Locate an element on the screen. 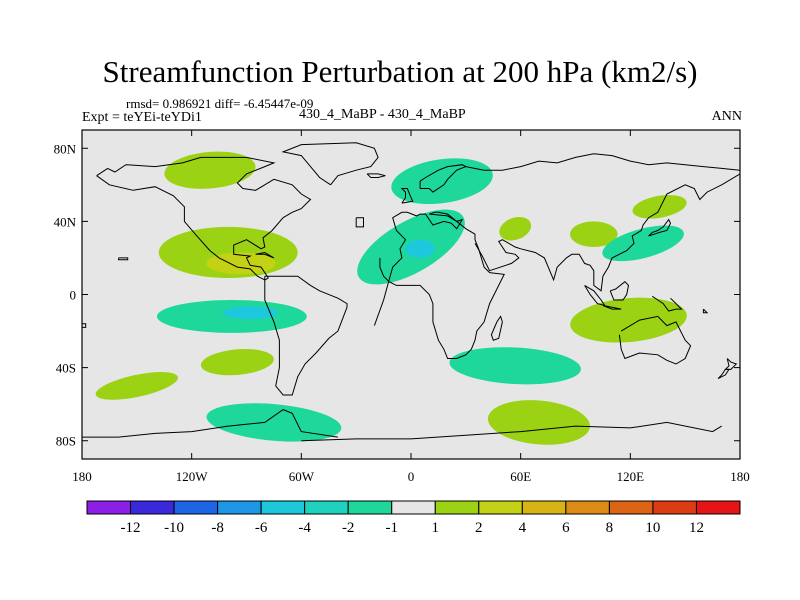 This screenshot has height=600, width=800. colorbar-label-10: 6 is located at coordinates (566, 528).